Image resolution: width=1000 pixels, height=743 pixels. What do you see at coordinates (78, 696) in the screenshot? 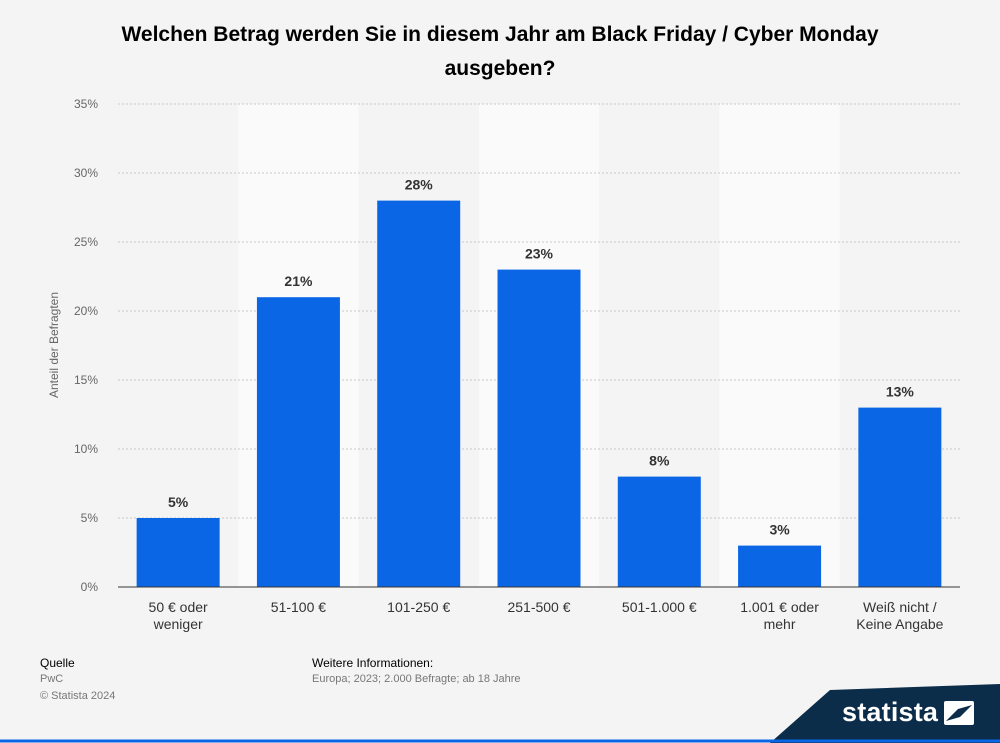
I see `copyright-text: © Statista 2024` at bounding box center [78, 696].